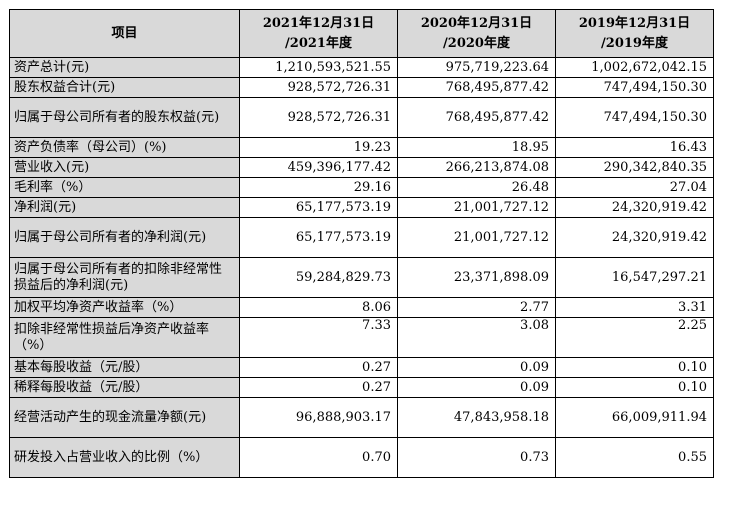 The image size is (729, 515). Describe the element at coordinates (124, 237) in the screenshot. I see `row-label: 归属于母公司所有者的净利润(元)` at that location.